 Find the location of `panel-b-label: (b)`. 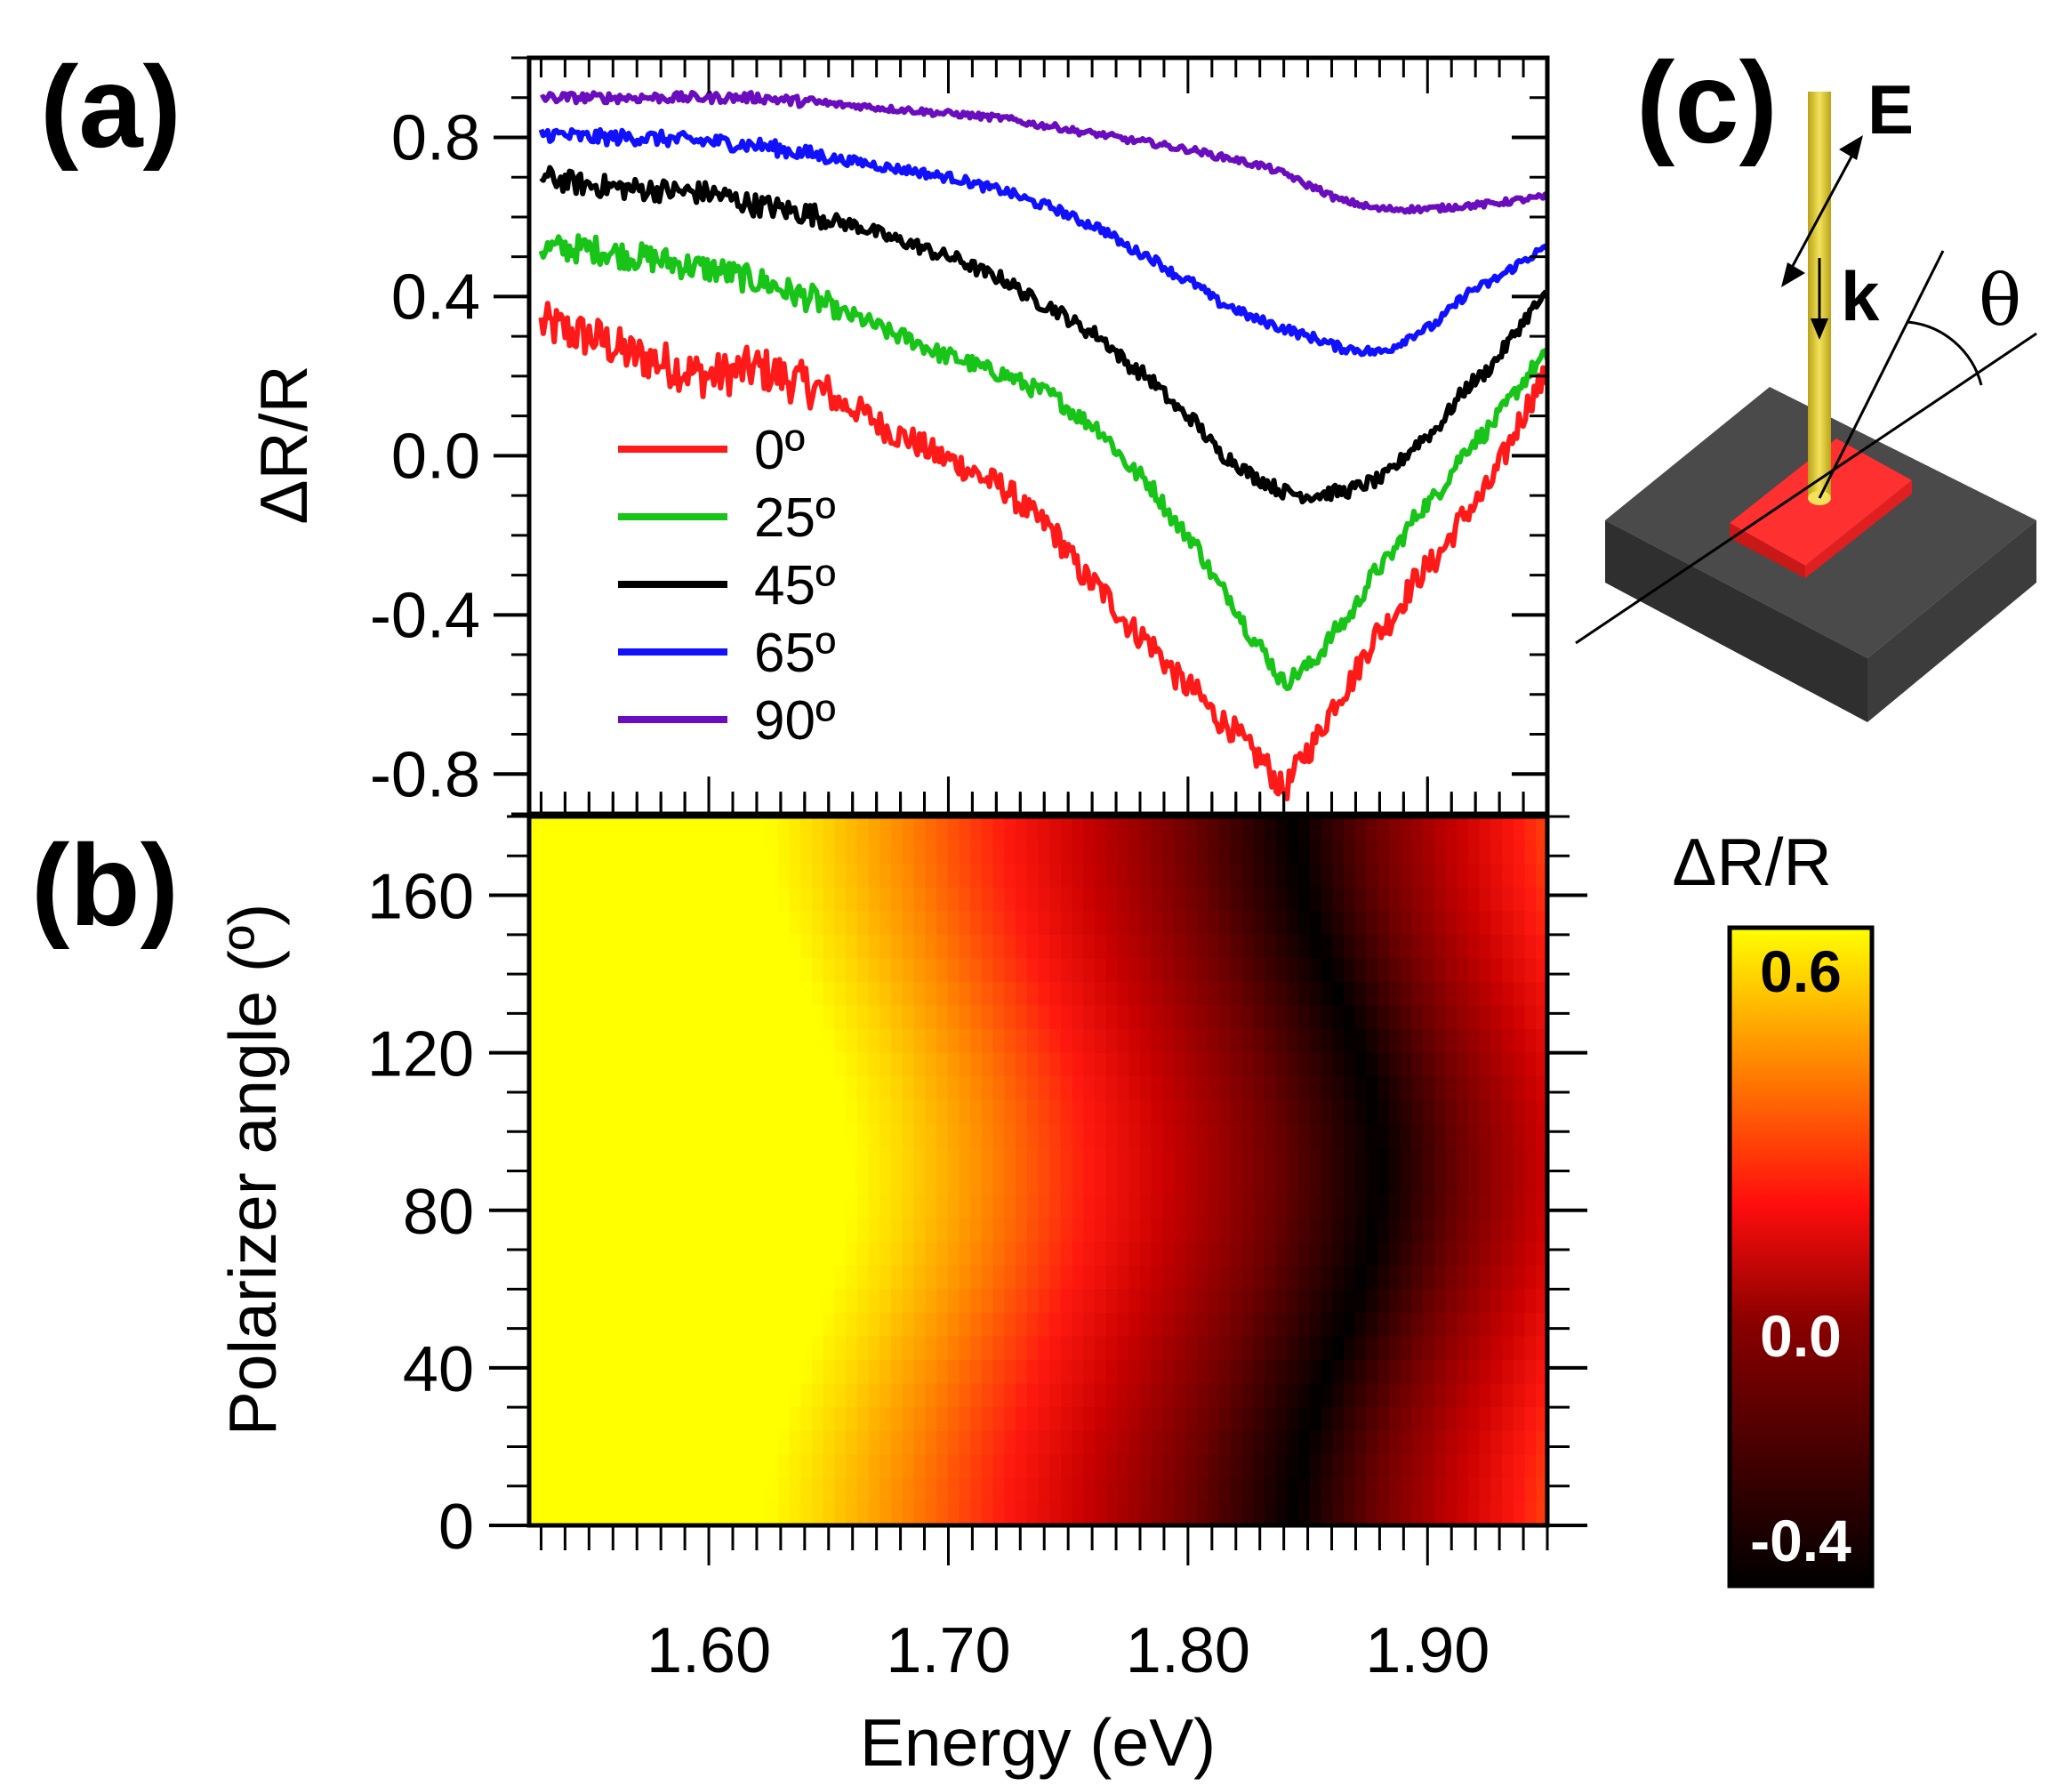

panel-b-label: (b) is located at coordinates (105, 885).